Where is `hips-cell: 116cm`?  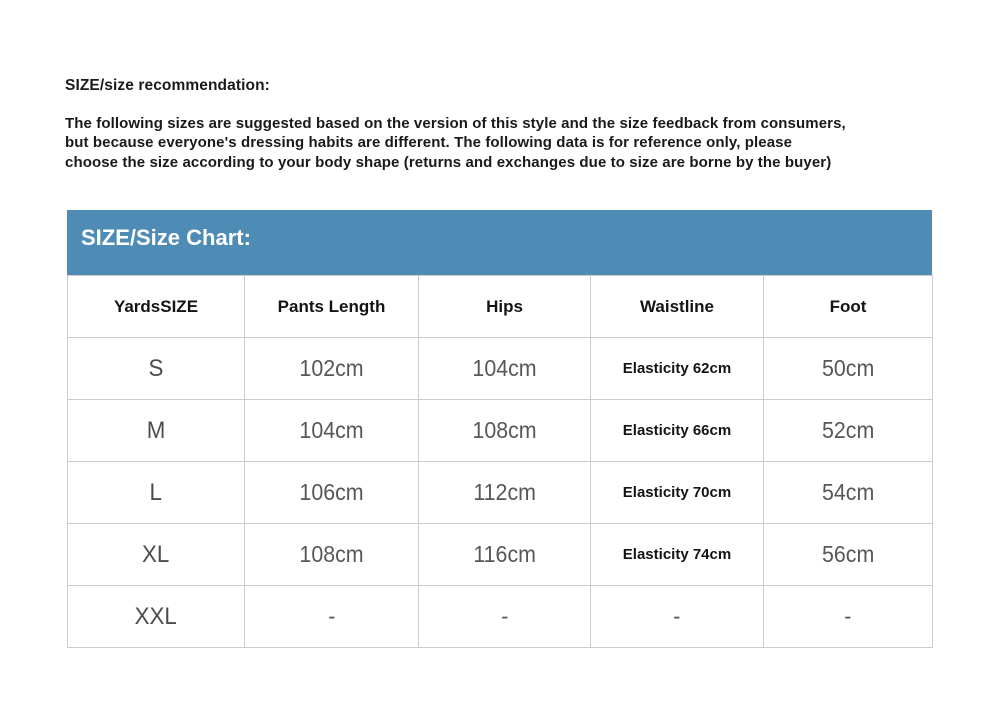 hips-cell: 116cm is located at coordinates (504, 554).